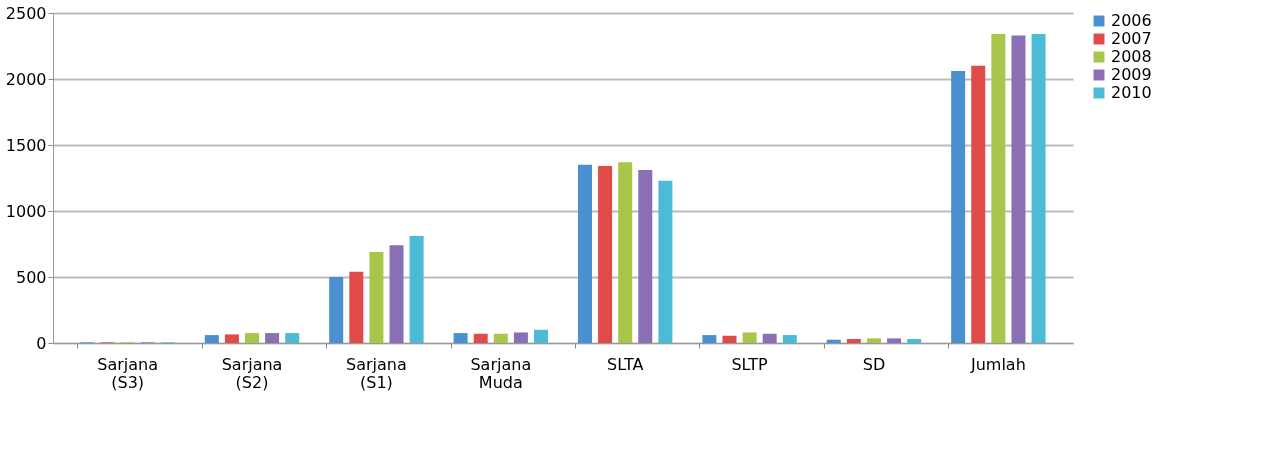  What do you see at coordinates (127, 373) in the screenshot?
I see `x-tick-label: Sarjana (S3)` at bounding box center [127, 373].